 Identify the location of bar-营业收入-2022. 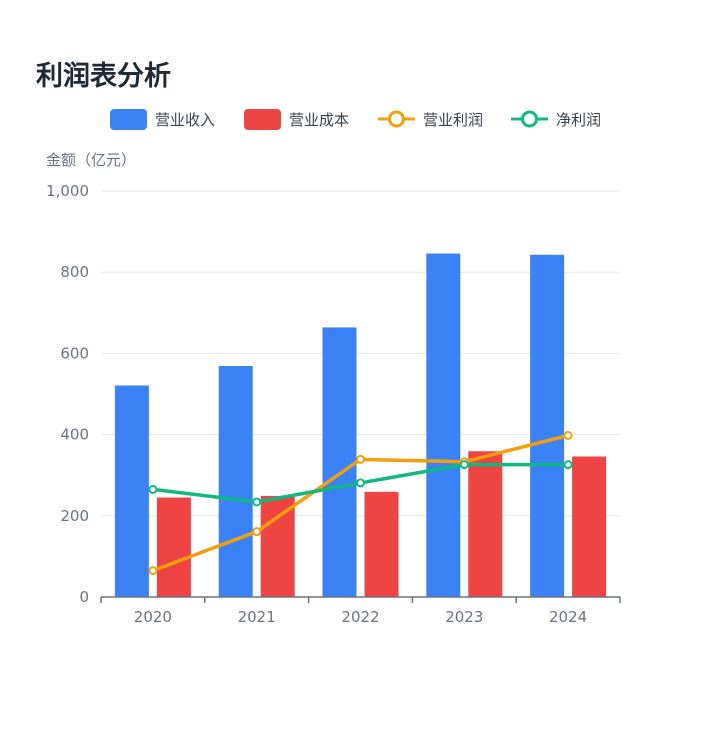
(339, 462).